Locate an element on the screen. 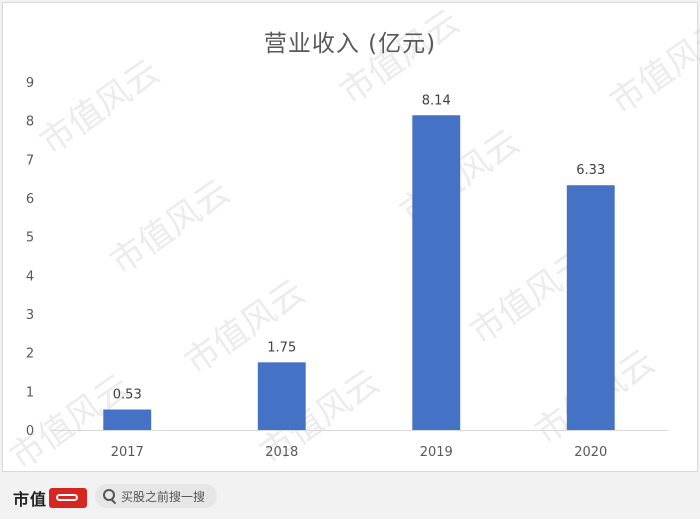 The image size is (700, 519). logo-text: 市值 is located at coordinates (30, 499).